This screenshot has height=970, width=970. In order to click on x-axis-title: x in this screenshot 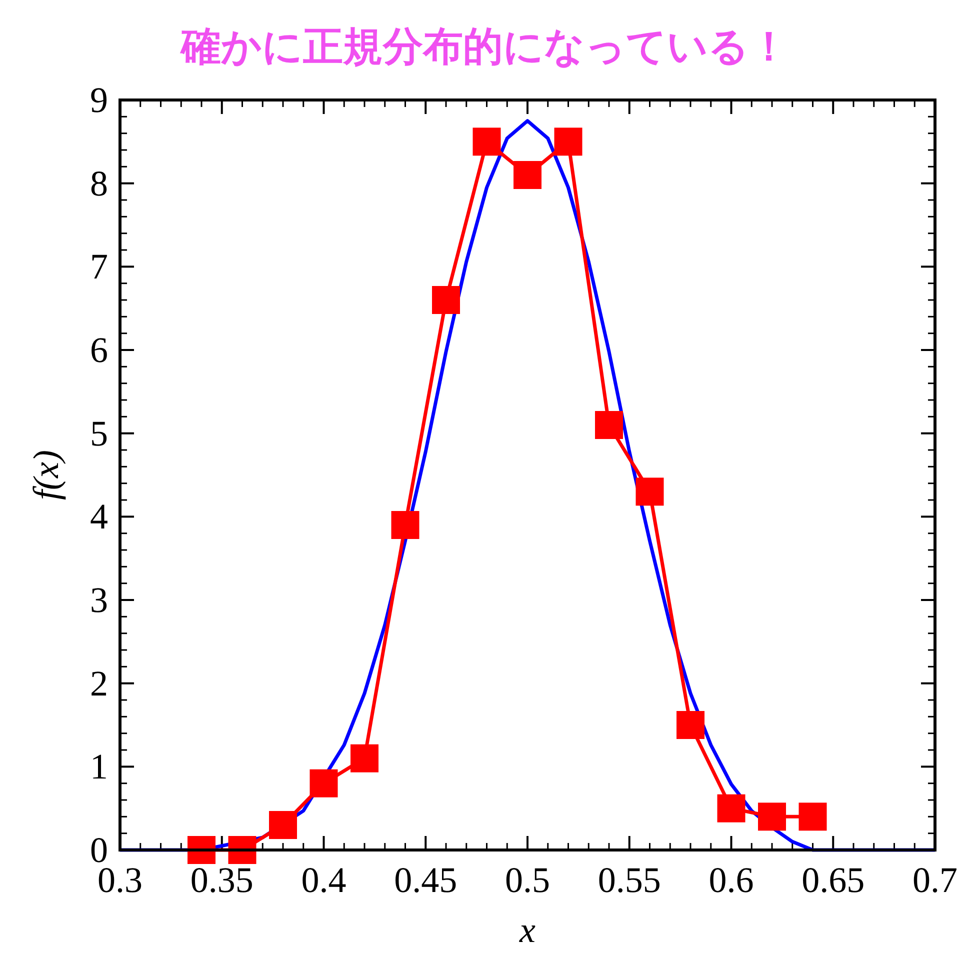, I will do `click(527, 930)`.